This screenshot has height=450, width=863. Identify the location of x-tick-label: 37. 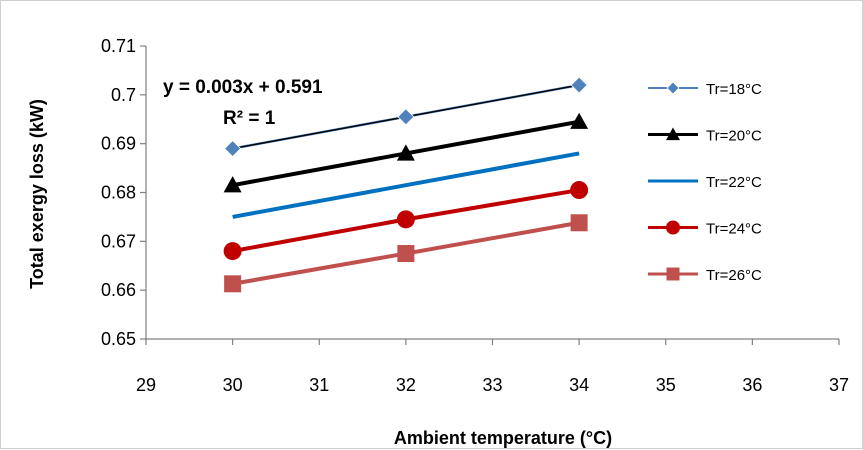
(839, 385).